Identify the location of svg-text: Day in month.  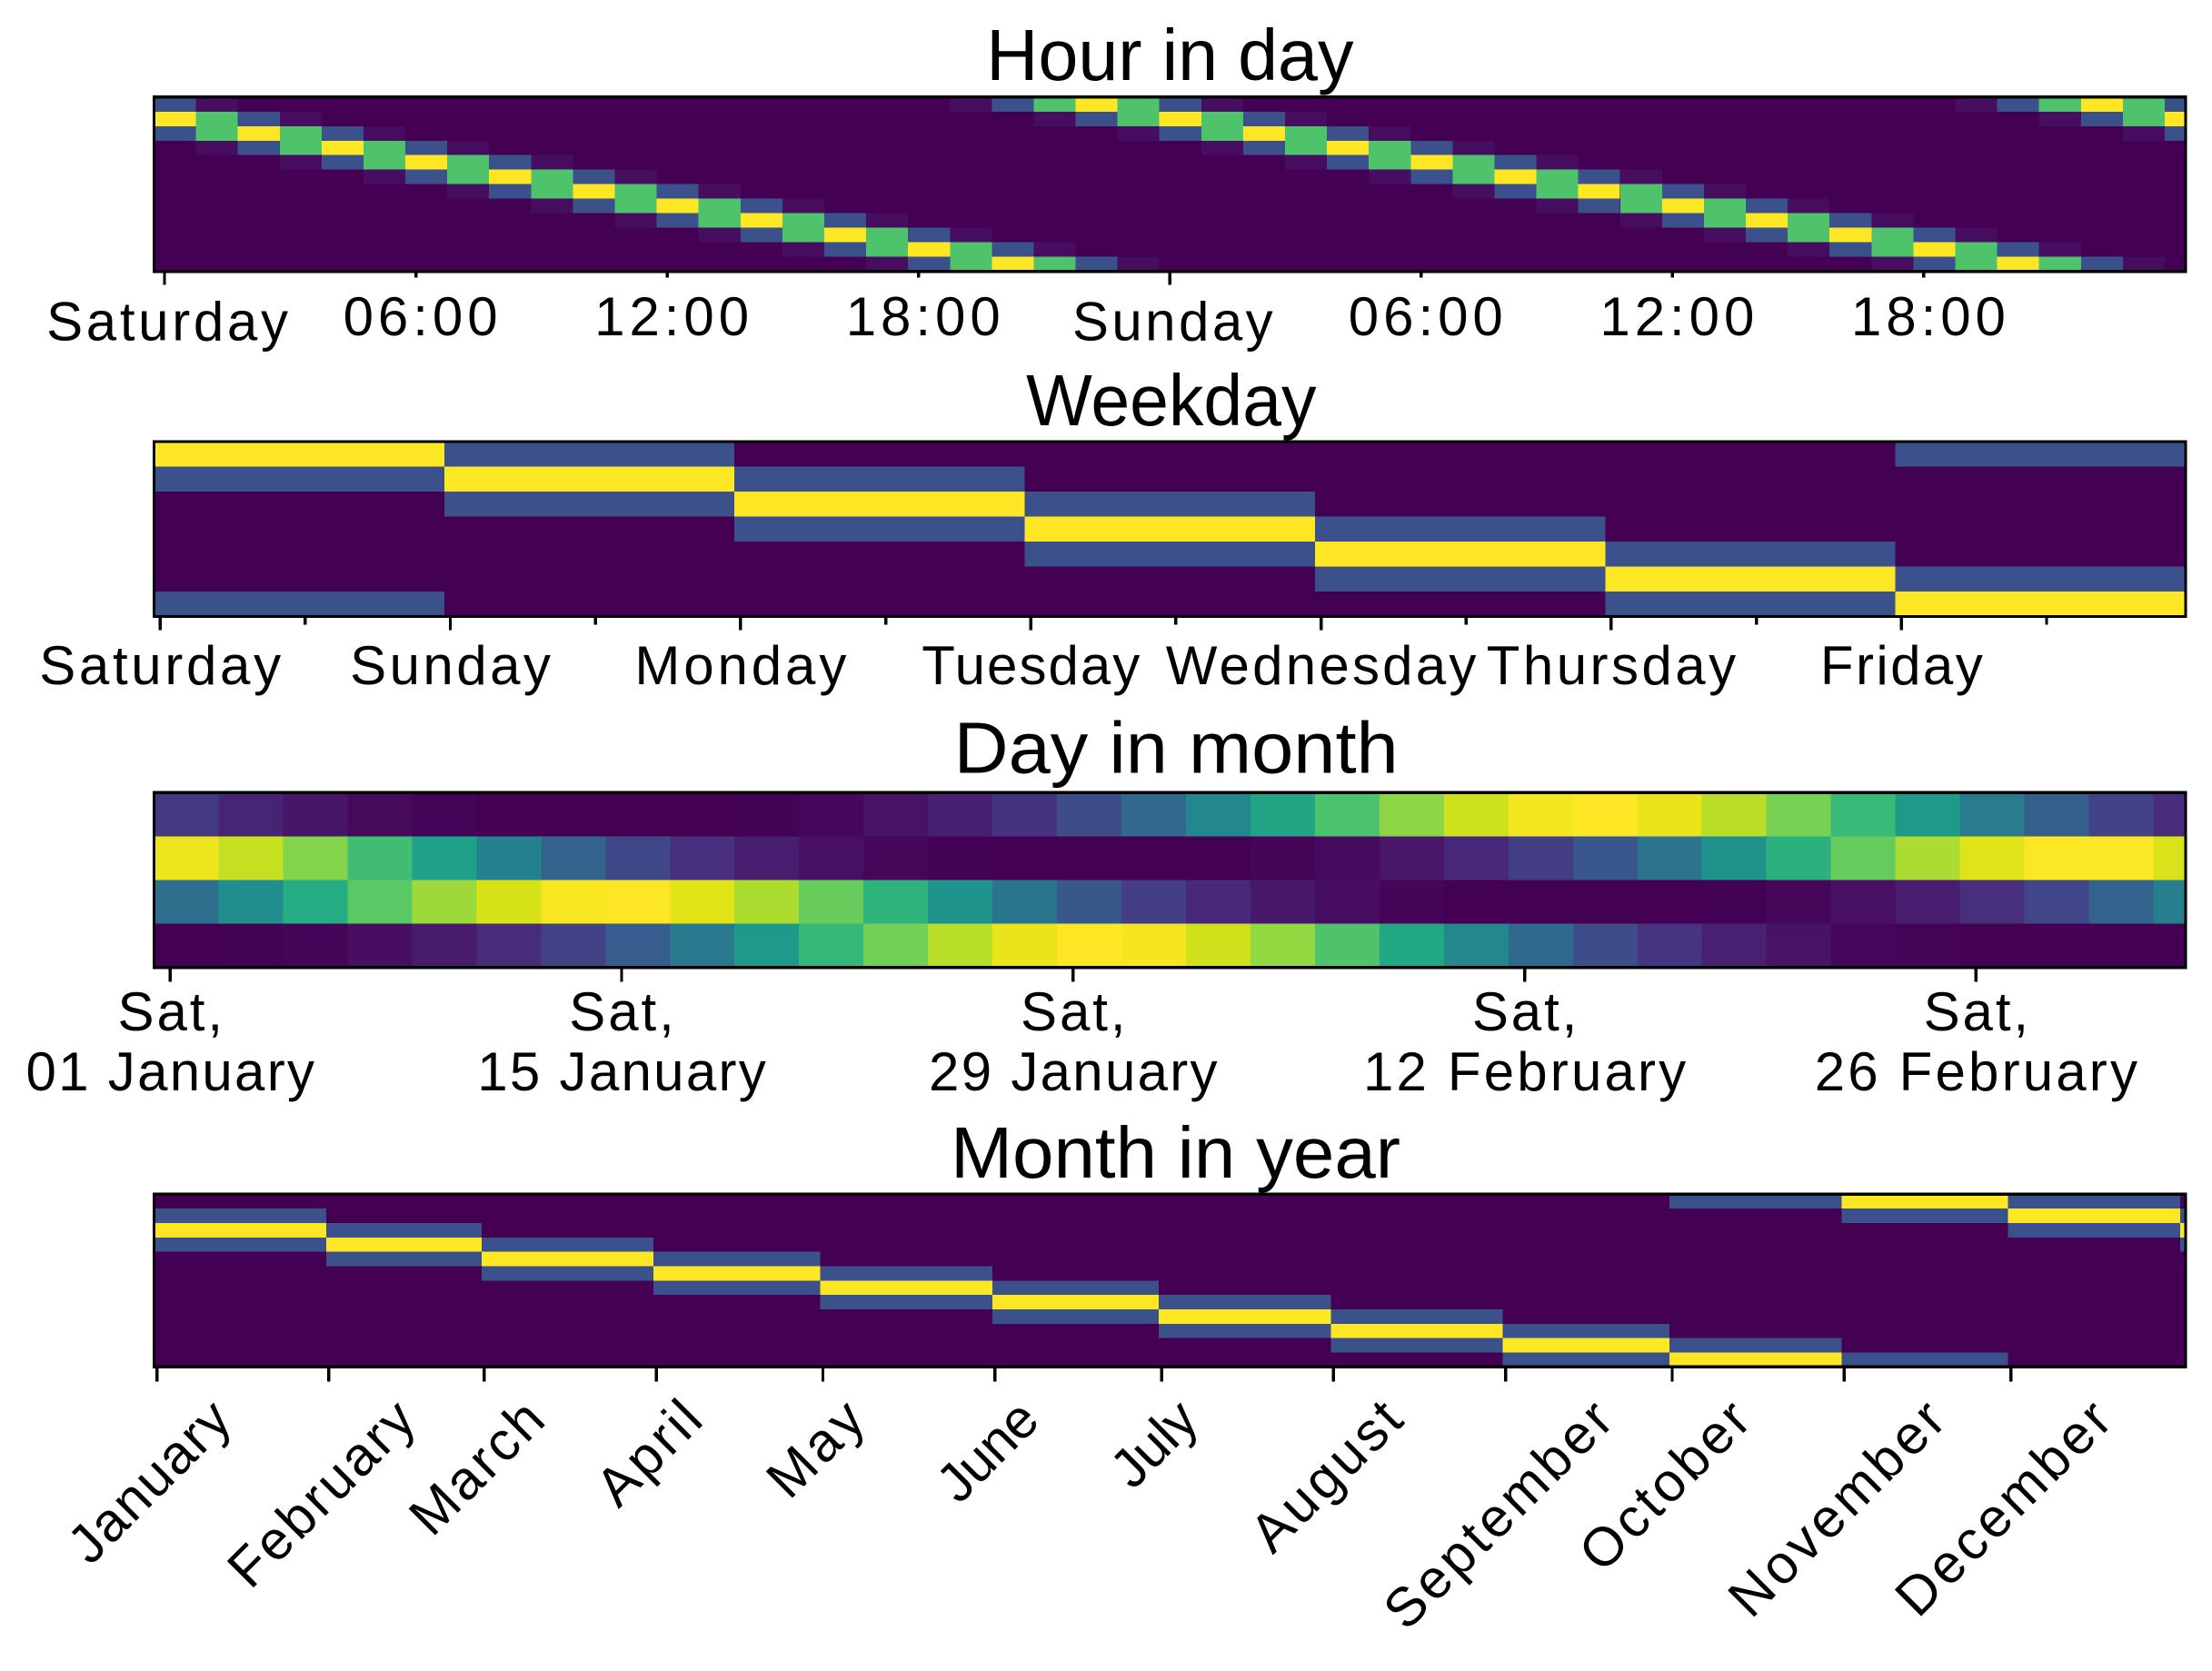
(1176, 747).